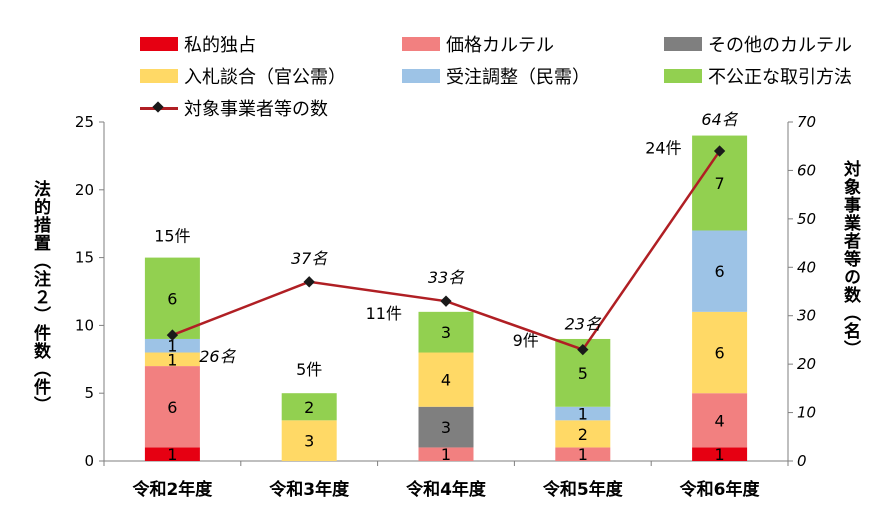 The height and width of the screenshot is (515, 893). Describe the element at coordinates (850, 259) in the screenshot. I see `y-axis-title-right: 対象事業者等の数（名）` at that location.